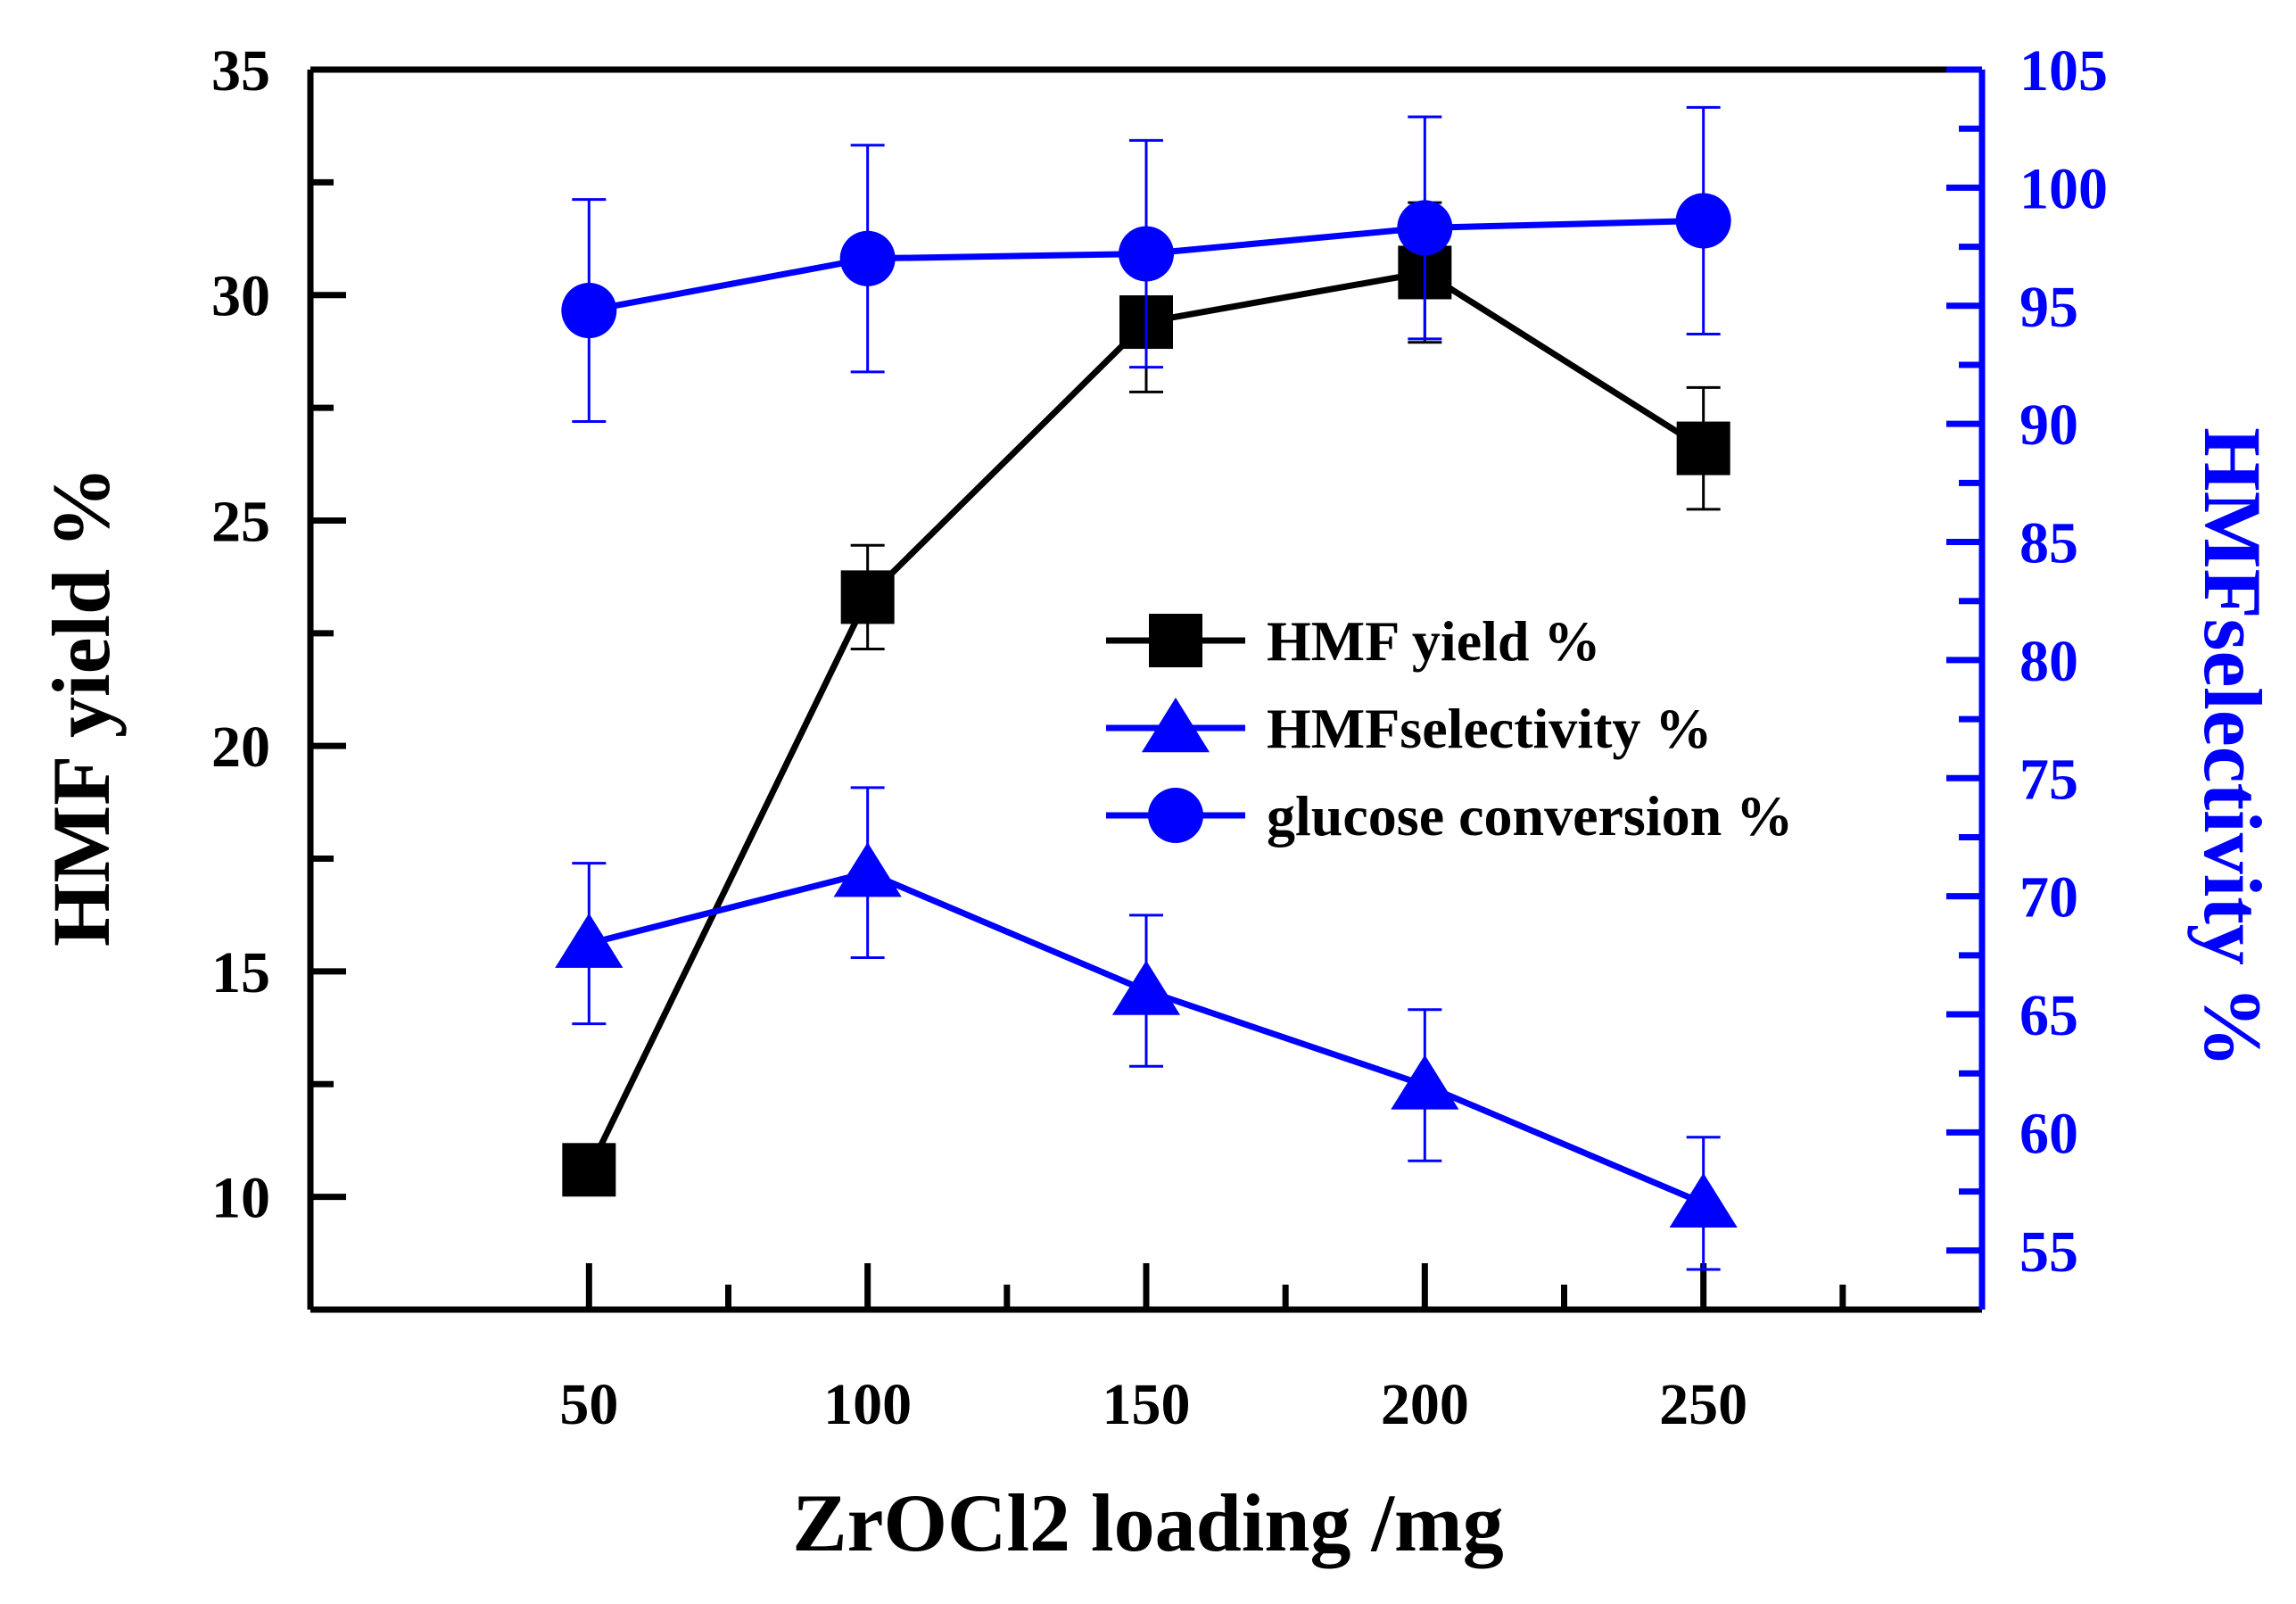 The width and height of the screenshot is (2296, 1604). I want to click on y-right-tick-label: 70, so click(2048, 898).